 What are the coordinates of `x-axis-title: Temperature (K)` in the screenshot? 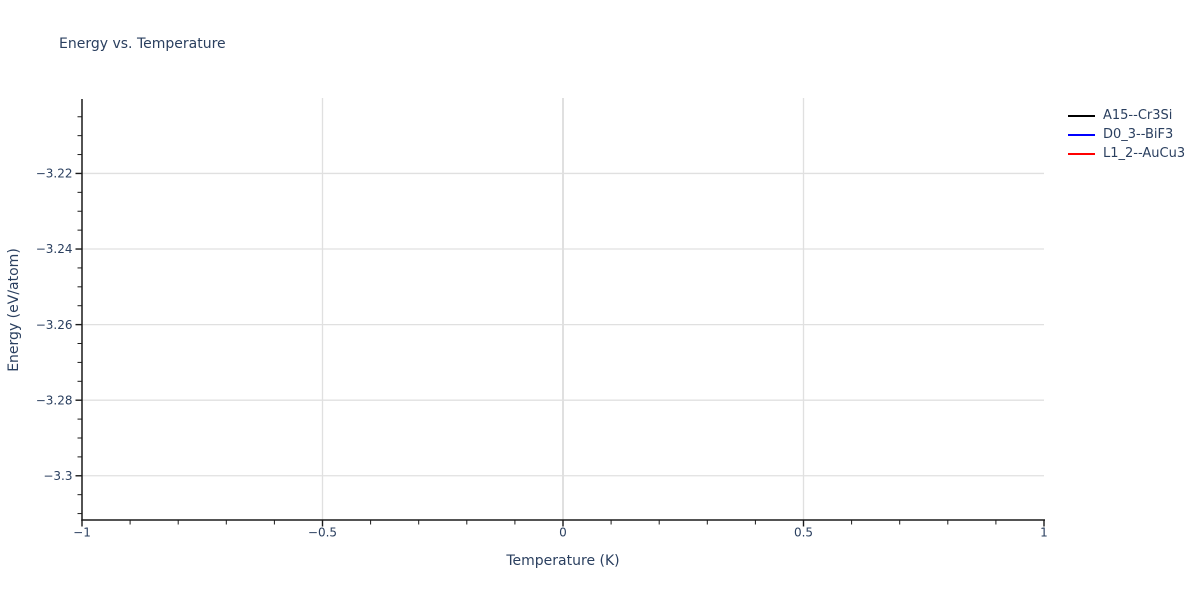 It's located at (563, 561).